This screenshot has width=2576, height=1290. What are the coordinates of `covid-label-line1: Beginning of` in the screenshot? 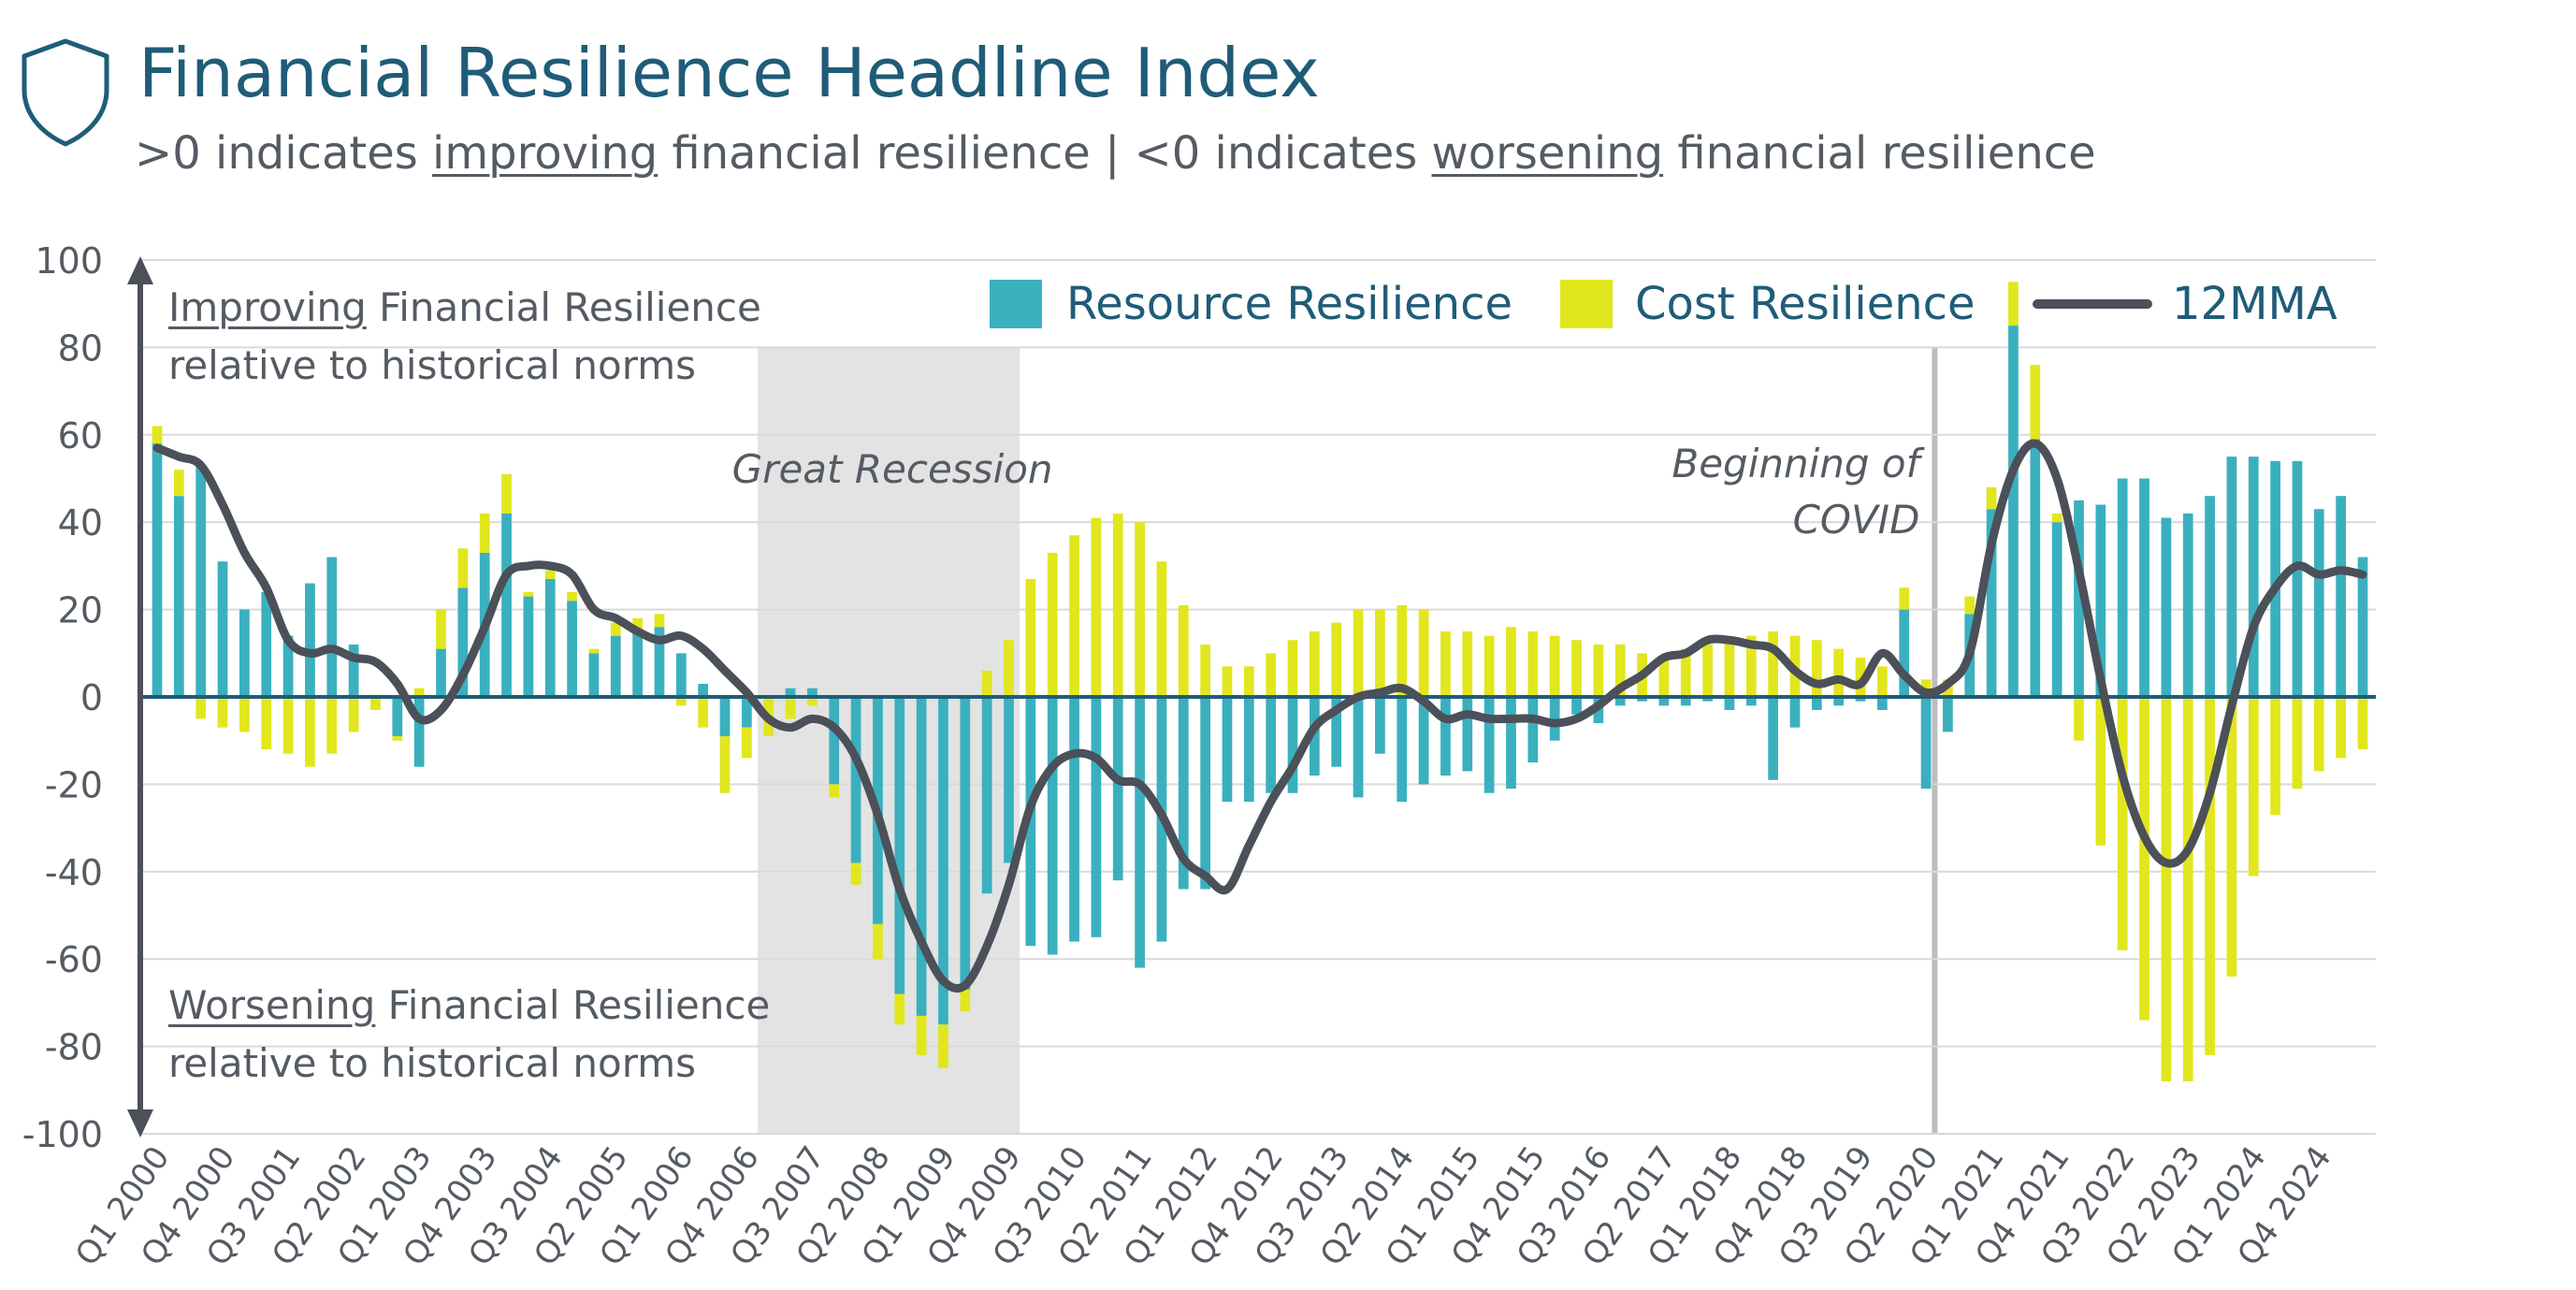 It's located at (1798, 463).